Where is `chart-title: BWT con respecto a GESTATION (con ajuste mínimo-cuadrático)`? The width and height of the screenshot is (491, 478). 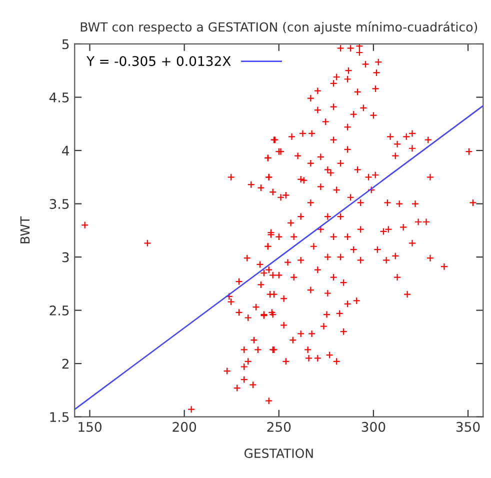
chart-title: BWT con respecto a GESTATION (con ajuste mínimo-cuadrático) is located at coordinates (279, 27).